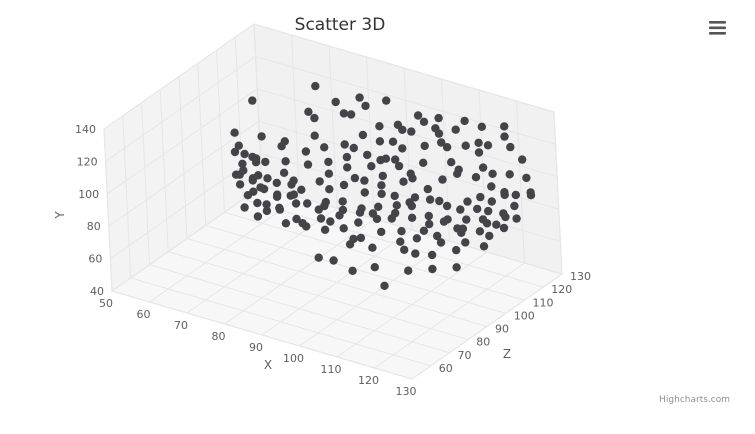  Describe the element at coordinates (694, 400) in the screenshot. I see `credits-link: Highcharts.com` at that location.